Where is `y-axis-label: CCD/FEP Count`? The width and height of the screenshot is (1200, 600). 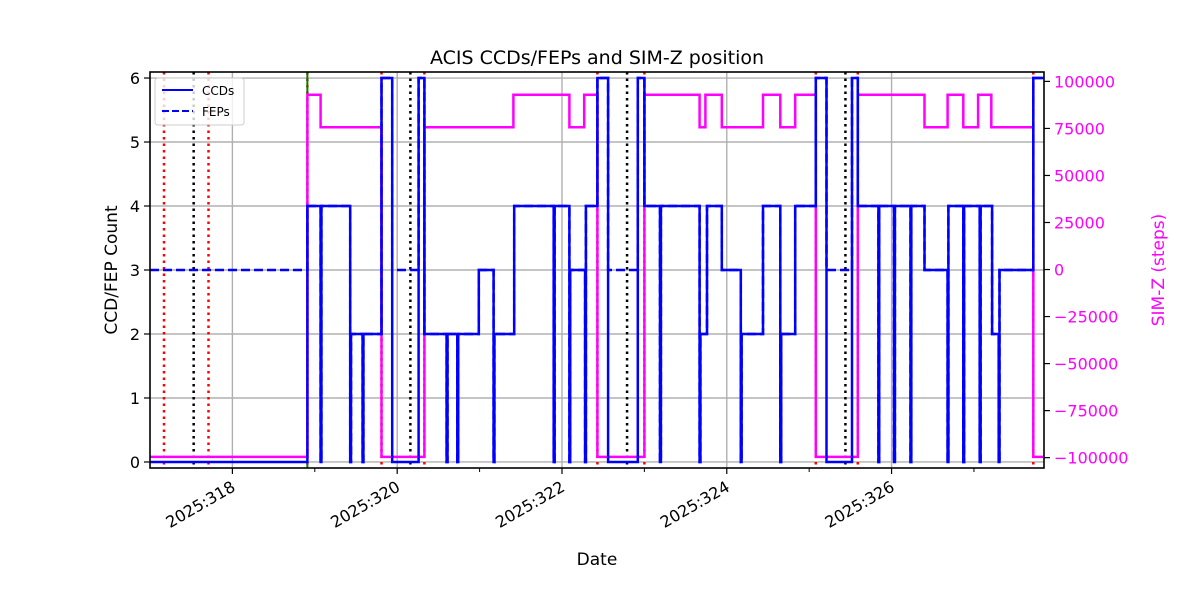 y-axis-label: CCD/FEP Count is located at coordinates (112, 270).